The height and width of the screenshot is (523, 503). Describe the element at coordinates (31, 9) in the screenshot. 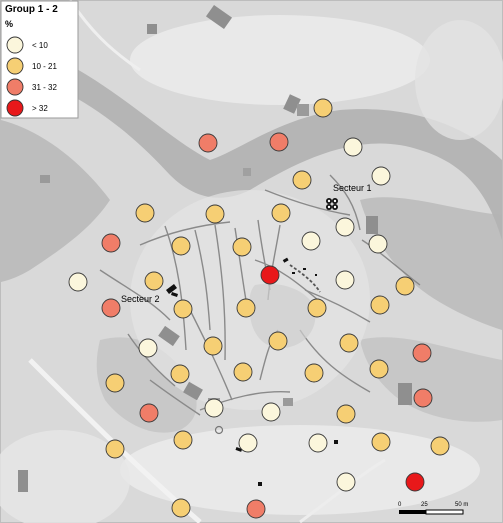

I see `legend-title: Group 1 - 2` at that location.